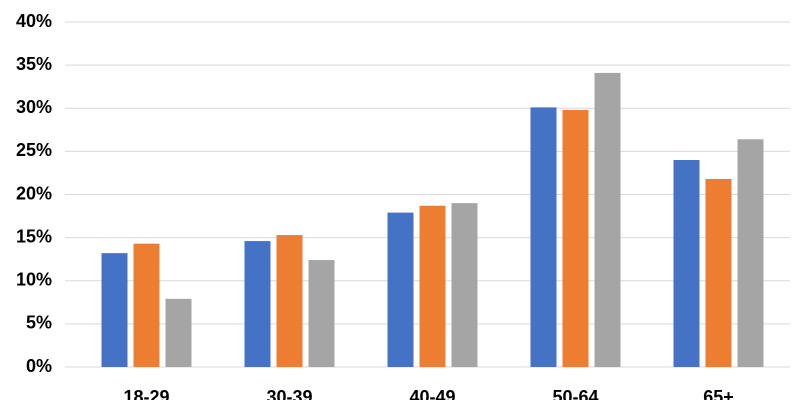  Describe the element at coordinates (34, 21) in the screenshot. I see `y-tick-label: 40%` at that location.